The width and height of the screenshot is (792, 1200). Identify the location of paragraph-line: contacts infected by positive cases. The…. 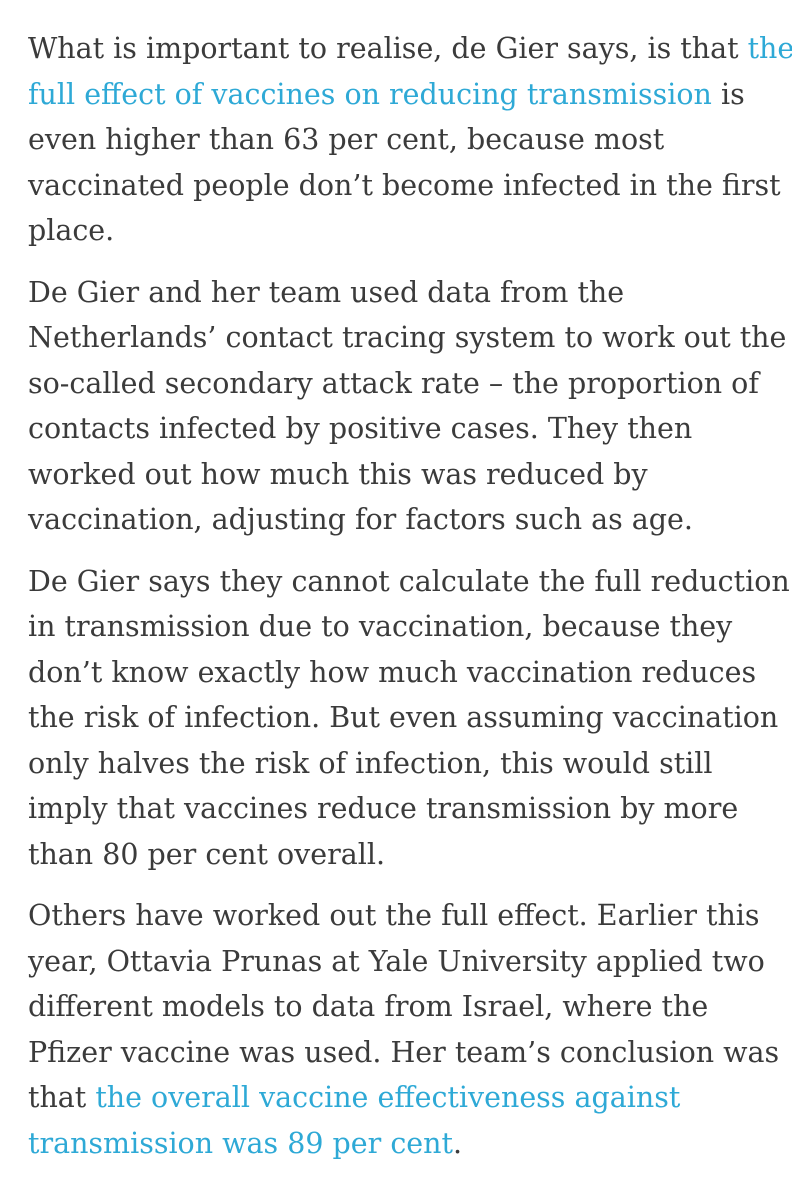
(396, 429).